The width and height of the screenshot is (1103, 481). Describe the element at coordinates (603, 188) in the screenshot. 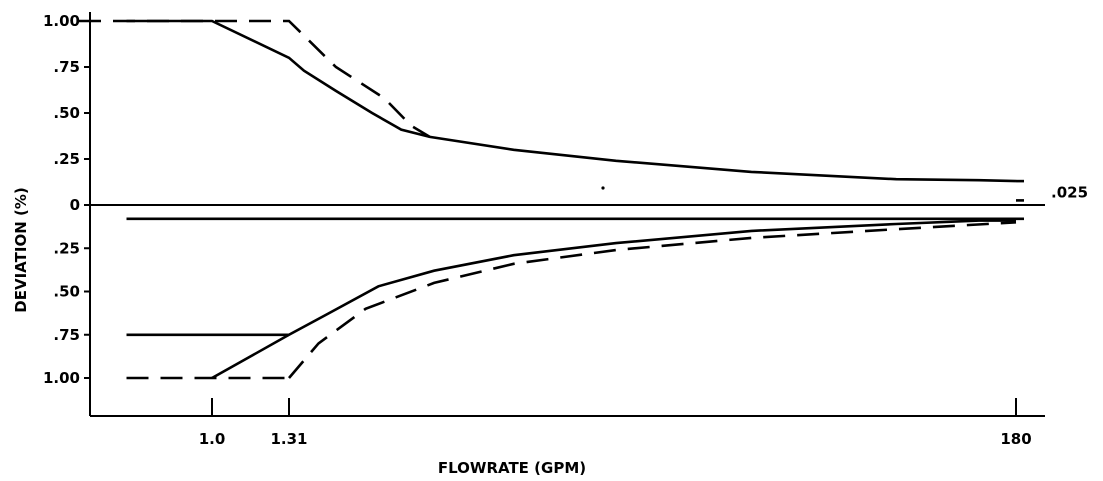

I see `speck-mark` at that location.